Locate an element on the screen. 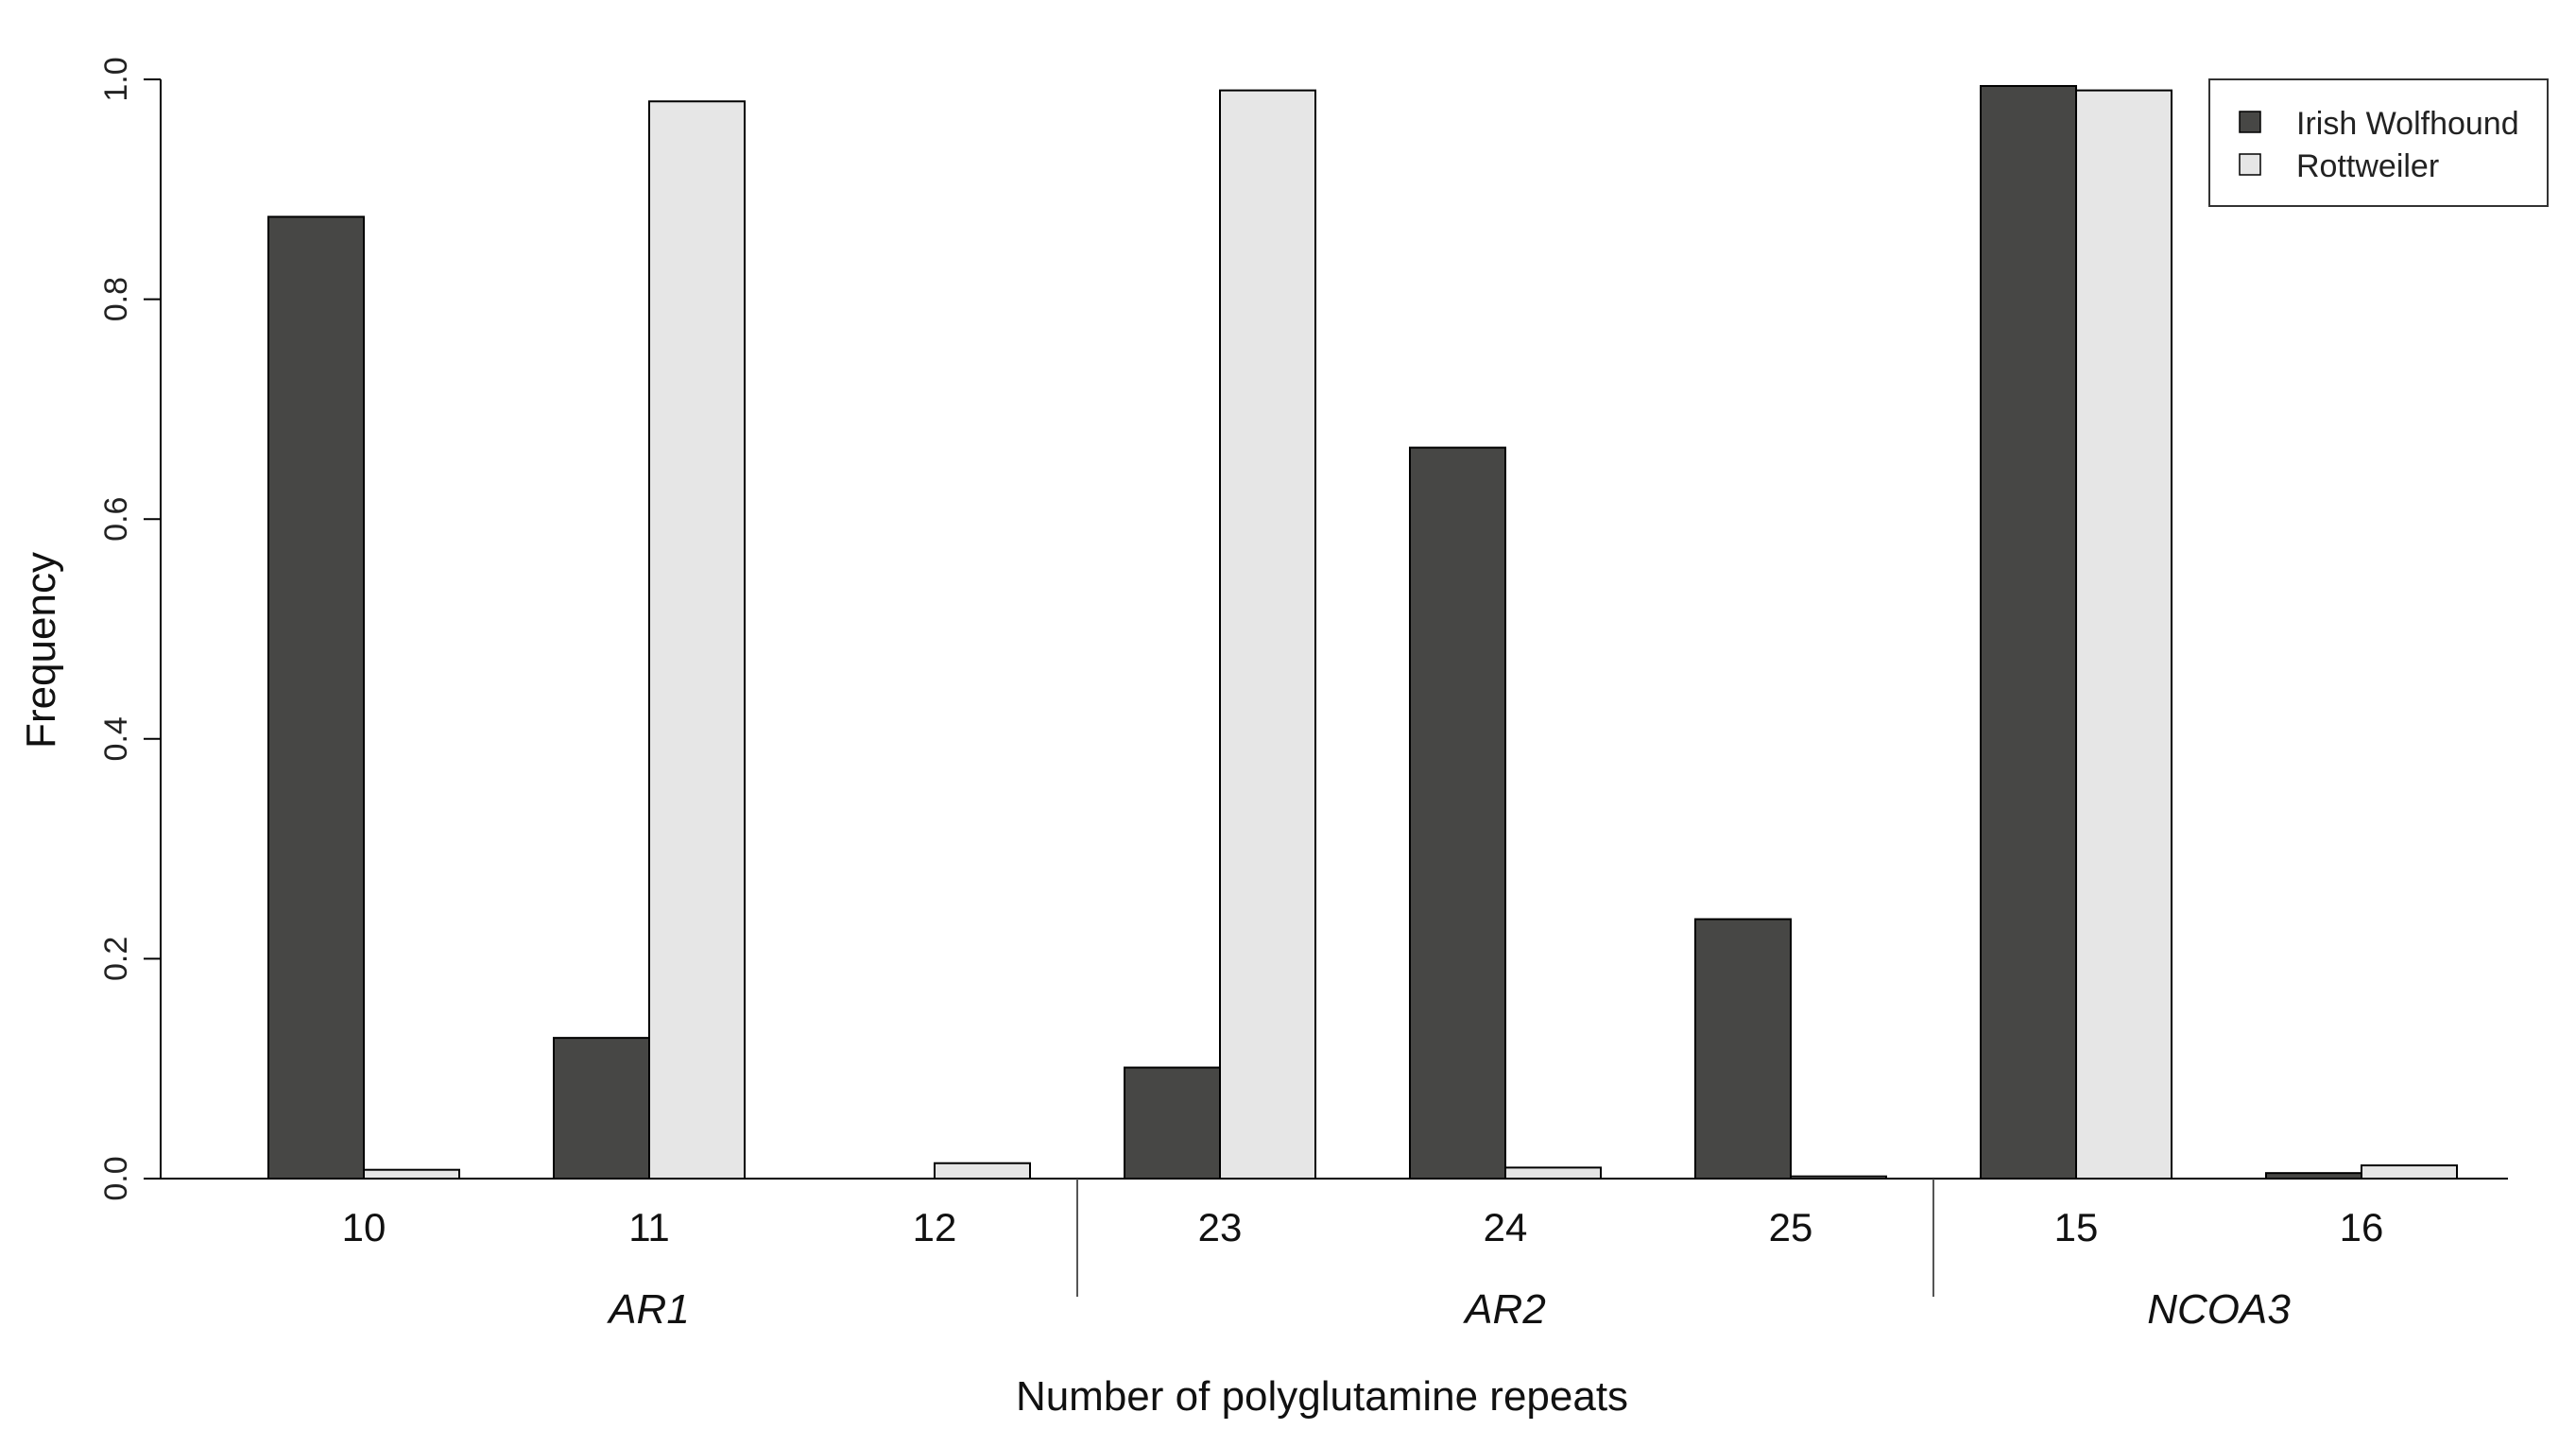 The height and width of the screenshot is (1447, 2576). bar-ar2-24-rottweiler is located at coordinates (1553, 1173).